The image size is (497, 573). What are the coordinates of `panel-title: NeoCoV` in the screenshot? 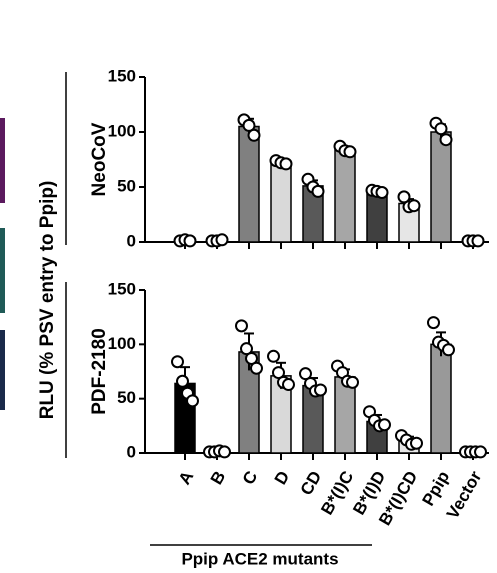 It's located at (99, 159).